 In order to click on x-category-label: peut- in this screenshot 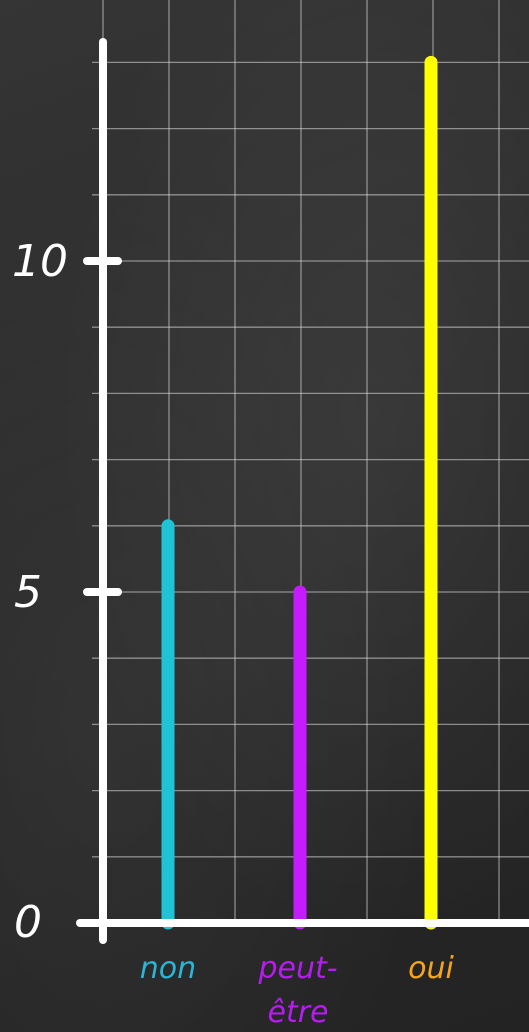, I will do `click(297, 968)`.